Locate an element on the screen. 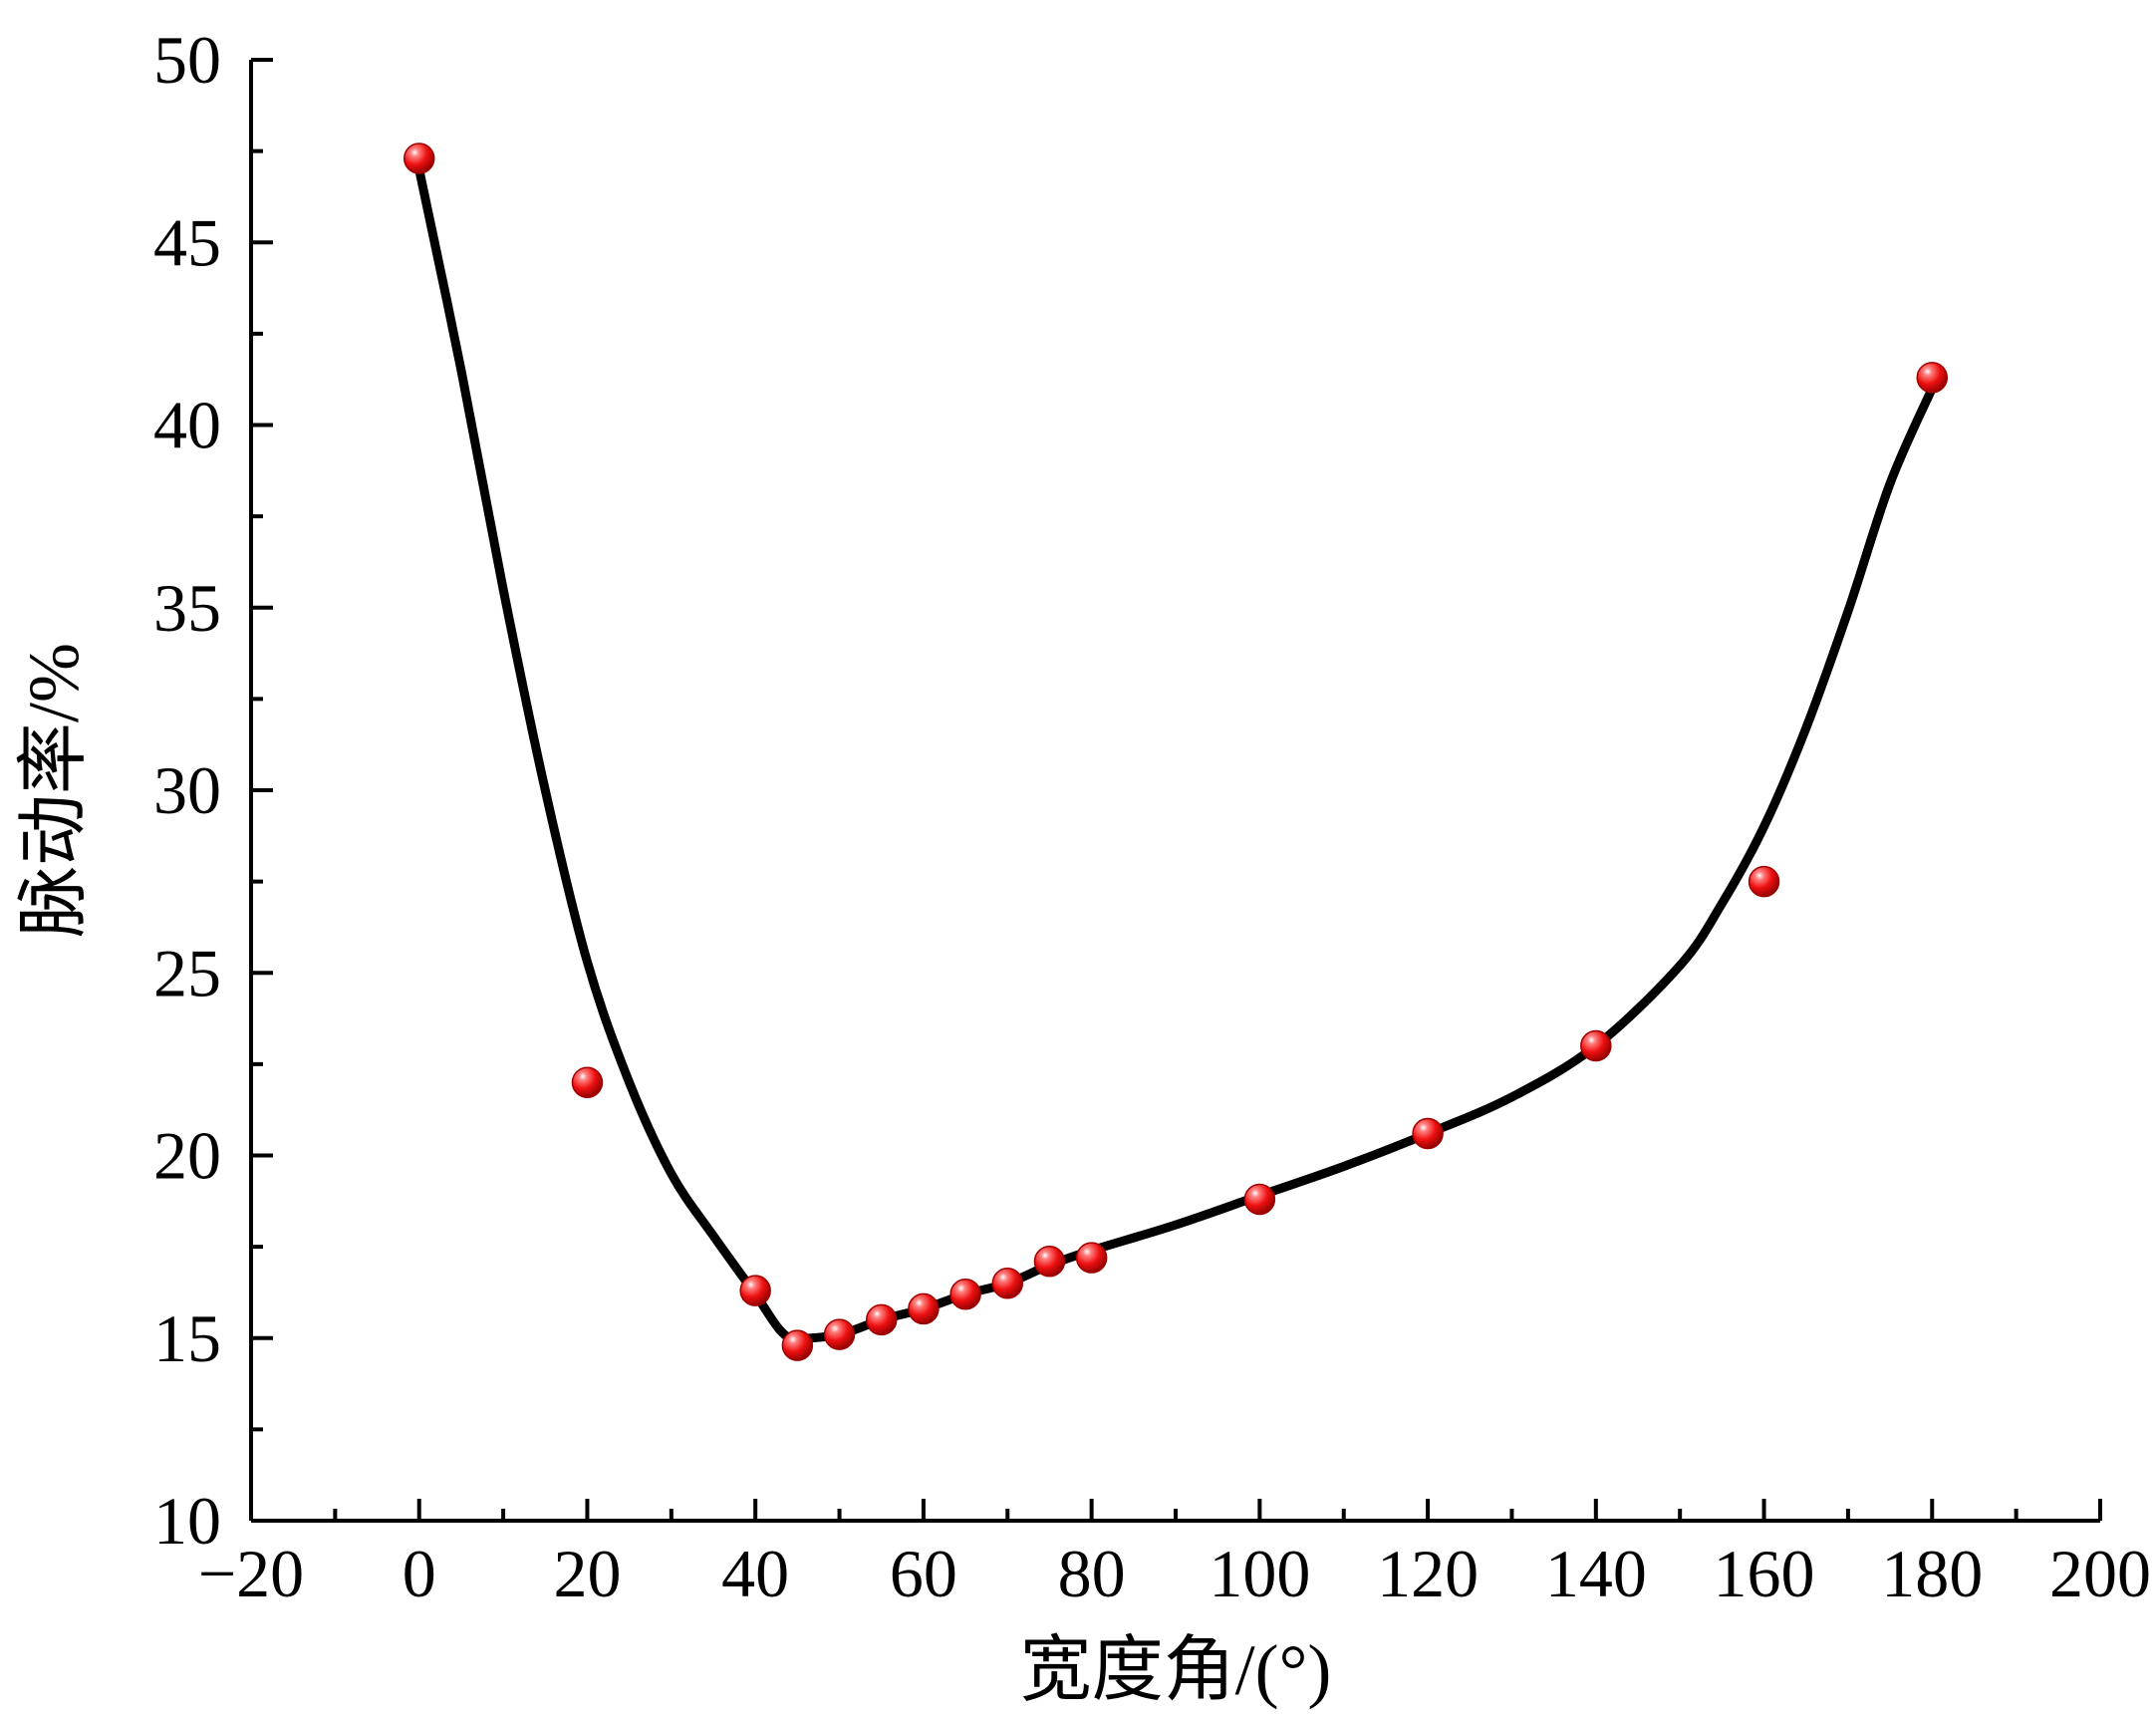  x-tick-label: 160 is located at coordinates (1764, 1573).